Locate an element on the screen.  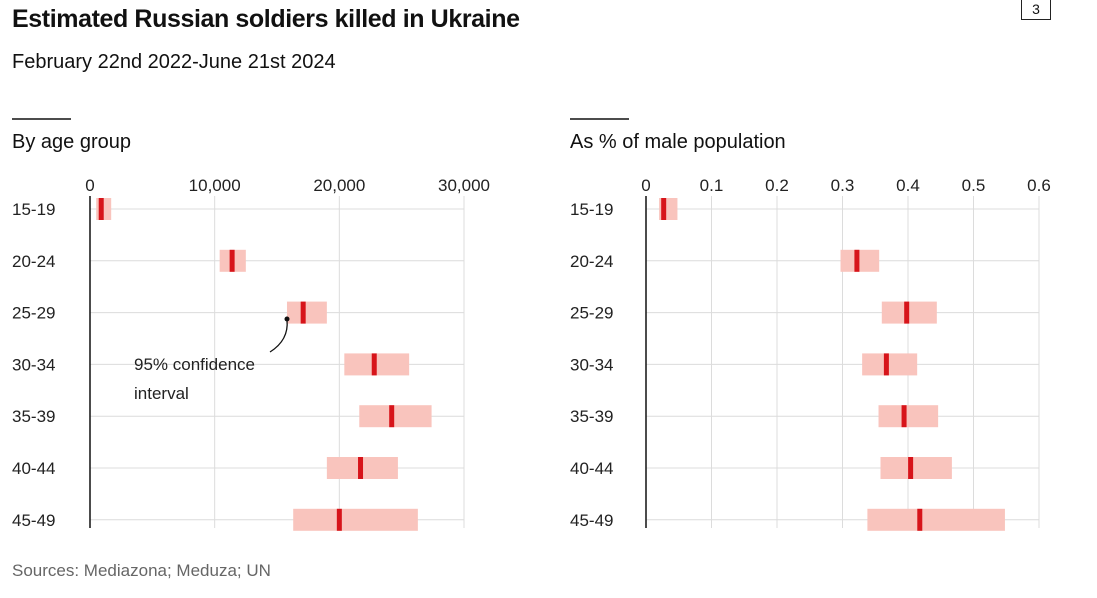
age-category-label: 20-24 is located at coordinates (33, 261).